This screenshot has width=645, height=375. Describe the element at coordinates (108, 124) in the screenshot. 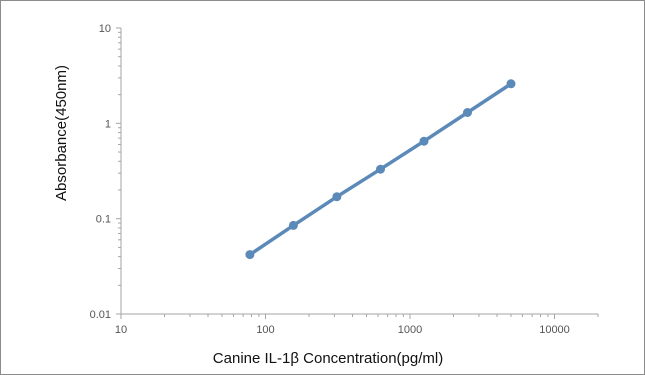

I see `y-tick-label: 1` at that location.